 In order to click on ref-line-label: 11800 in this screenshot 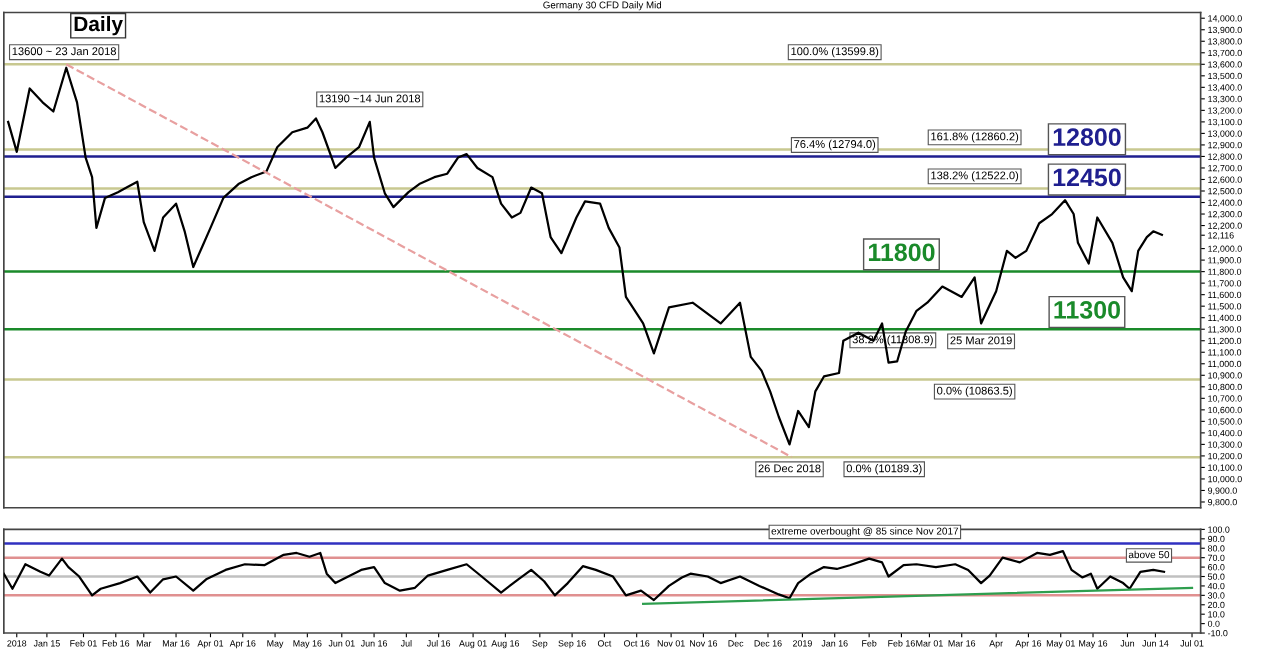, I will do `click(901, 252)`.